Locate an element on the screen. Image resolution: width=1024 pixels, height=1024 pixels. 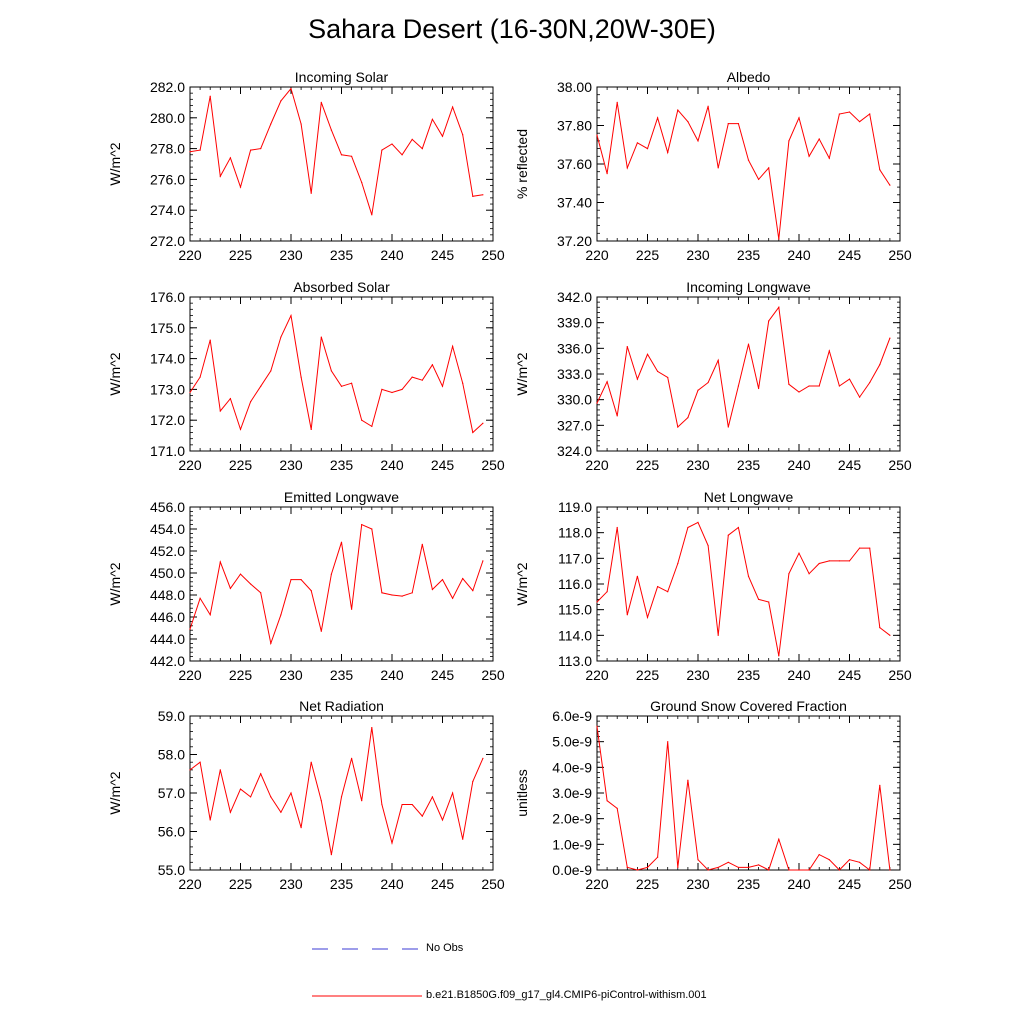
y-tick-label: 330.0 is located at coordinates (574, 400).